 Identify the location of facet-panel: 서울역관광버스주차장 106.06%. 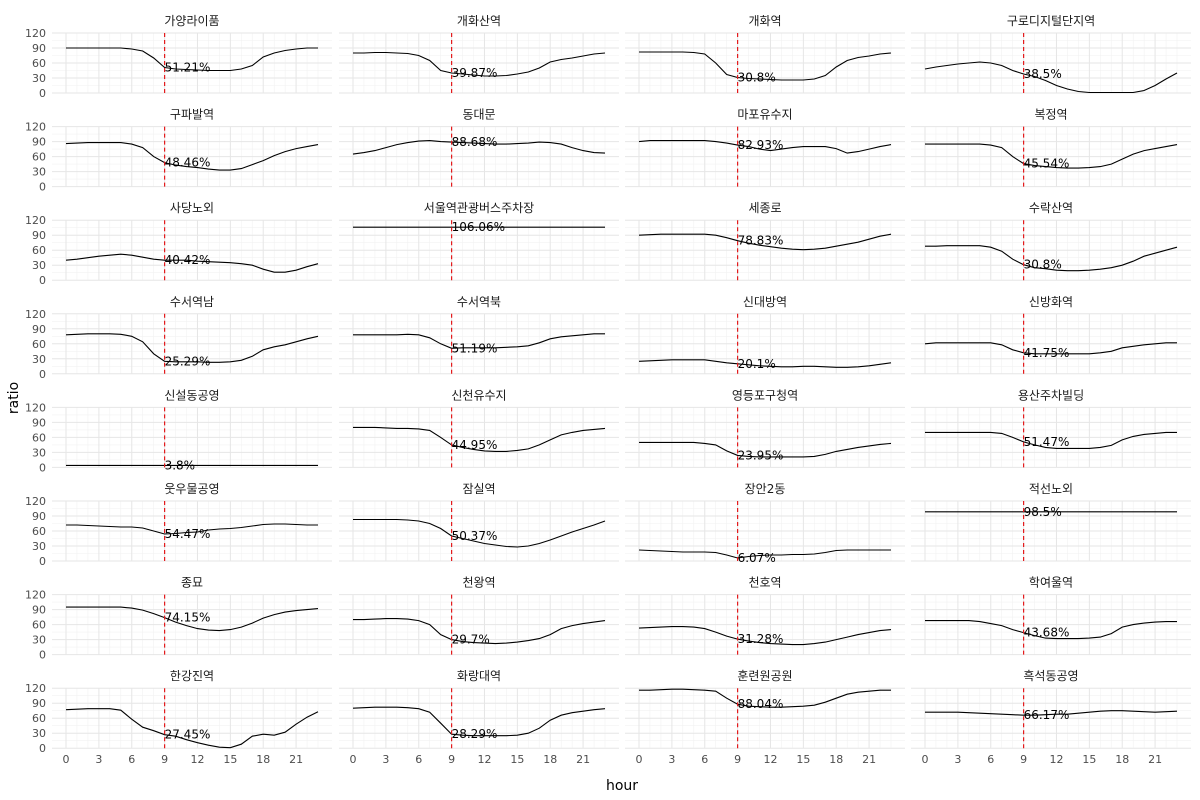
(479, 241).